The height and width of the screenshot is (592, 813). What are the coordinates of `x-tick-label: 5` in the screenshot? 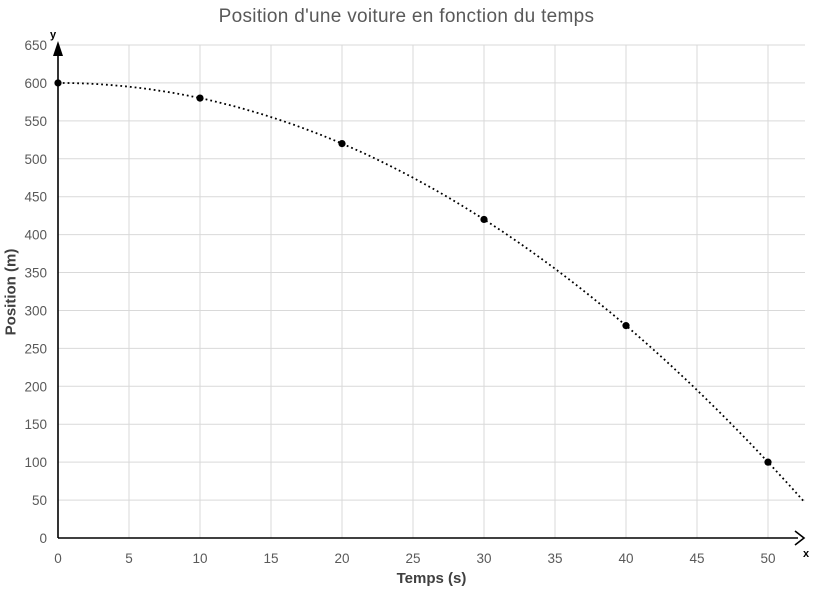 It's located at (129, 558).